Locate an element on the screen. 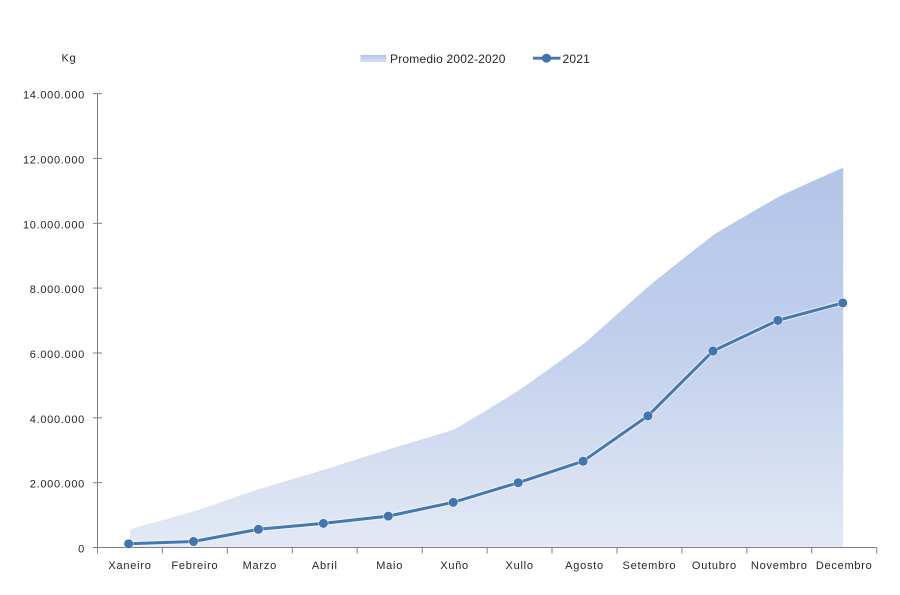 Image resolution: width=900 pixels, height=595 pixels. svg-text: Kg is located at coordinates (69, 59).